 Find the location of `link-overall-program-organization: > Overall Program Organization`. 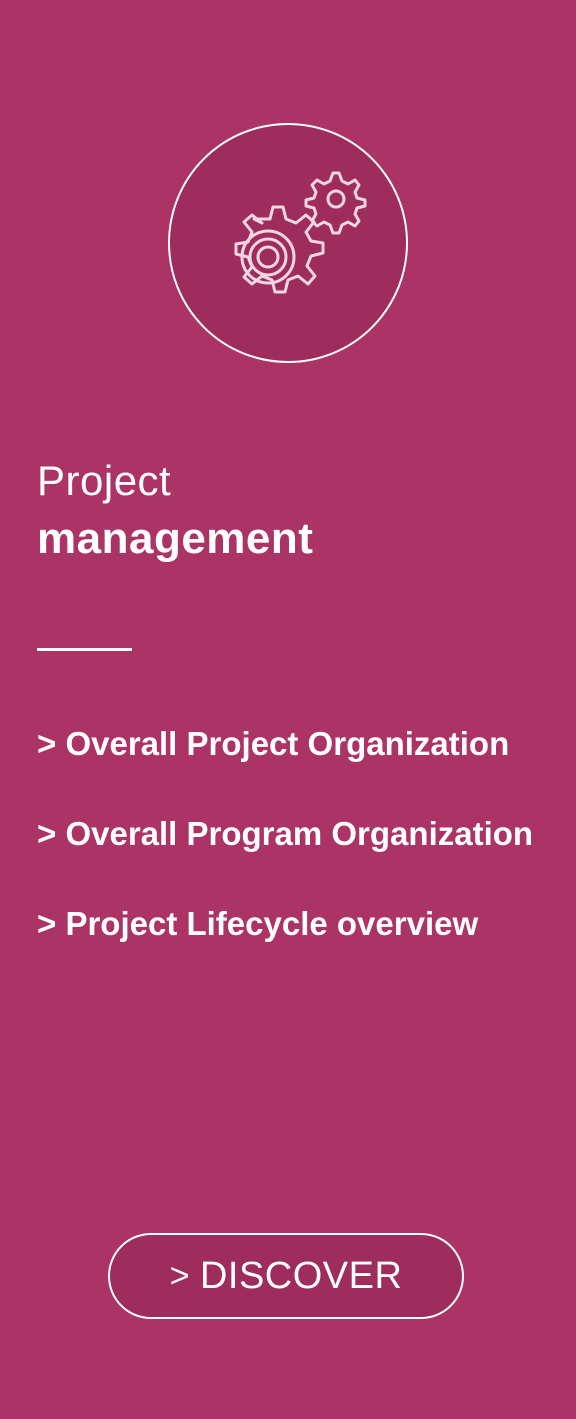

link-overall-program-organization: > Overall Program Organization is located at coordinates (285, 833).